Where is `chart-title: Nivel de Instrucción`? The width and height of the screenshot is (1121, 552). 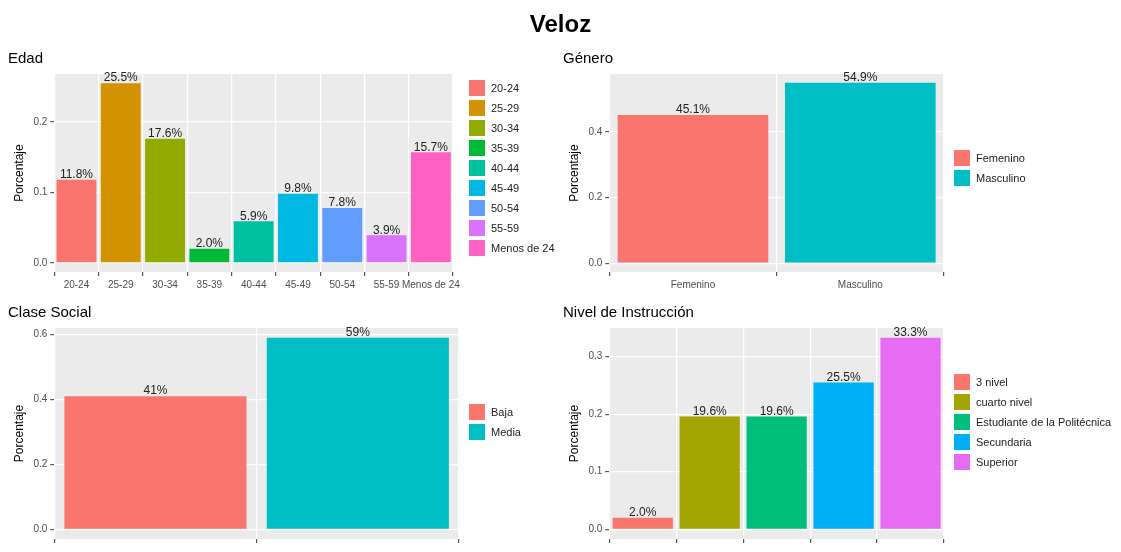
chart-title: Nivel de Instrucción is located at coordinates (628, 312).